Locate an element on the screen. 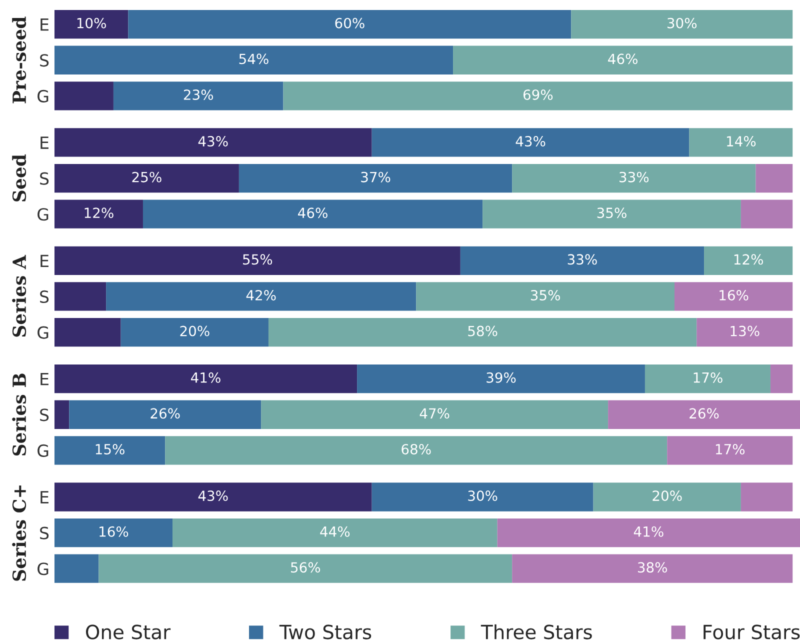  data-label: 42% is located at coordinates (261, 295).